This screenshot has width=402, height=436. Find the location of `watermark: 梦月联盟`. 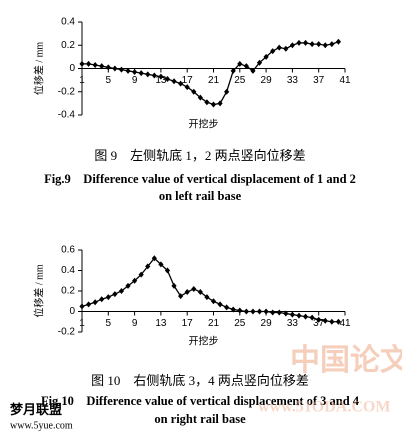

watermark: 梦月联盟 is located at coordinates (36, 409).